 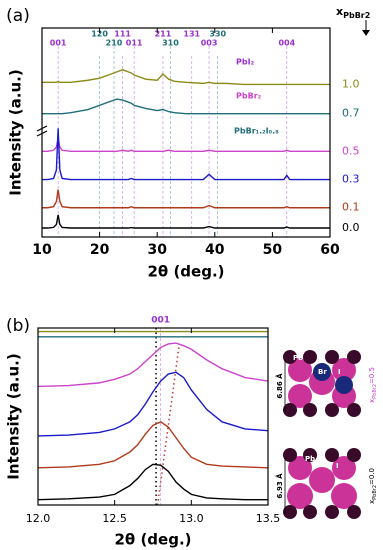 I want to click on x-tick-label: 12.0, so click(x=38, y=518).